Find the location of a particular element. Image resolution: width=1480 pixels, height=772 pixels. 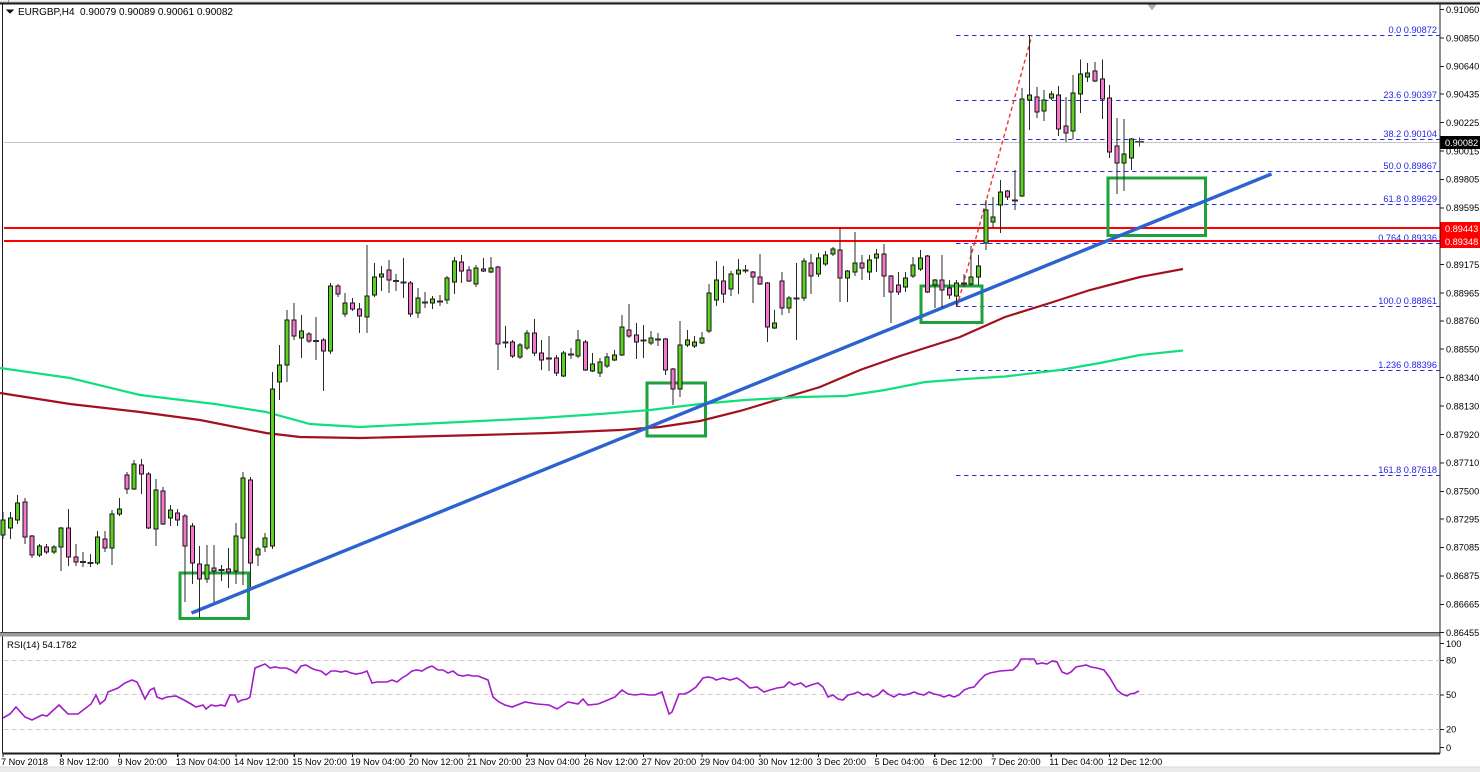

svg-text: 50.0 0.89867 is located at coordinates (1410, 166).